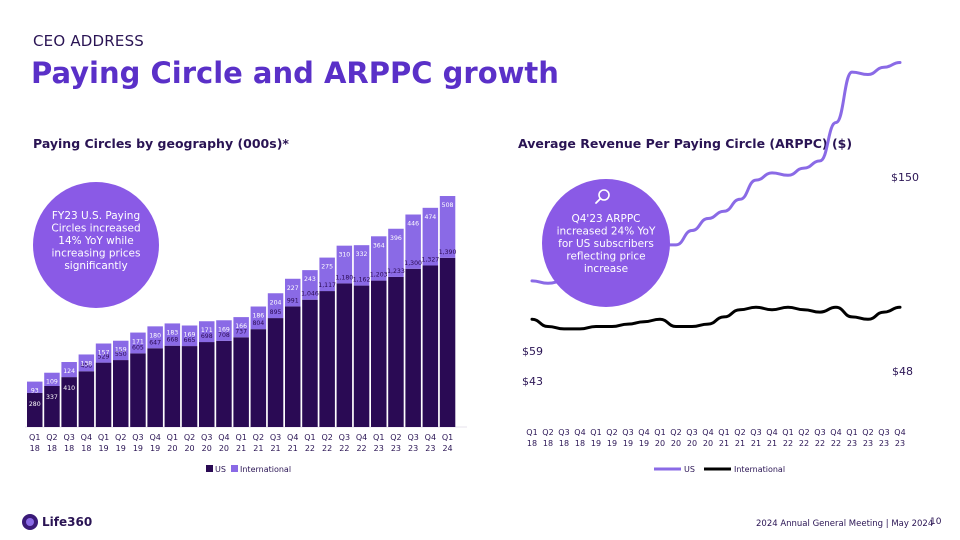 This screenshot has width=960, height=540. I want to click on bar-label-us: 1,162, so click(362, 280).